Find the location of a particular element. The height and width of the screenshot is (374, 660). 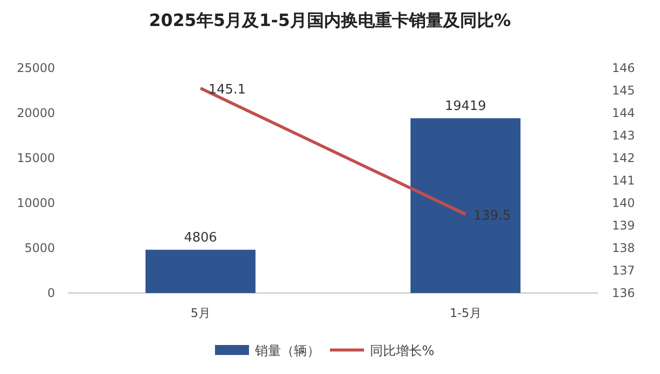

y-tick-label: 5000 is located at coordinates (39, 248).